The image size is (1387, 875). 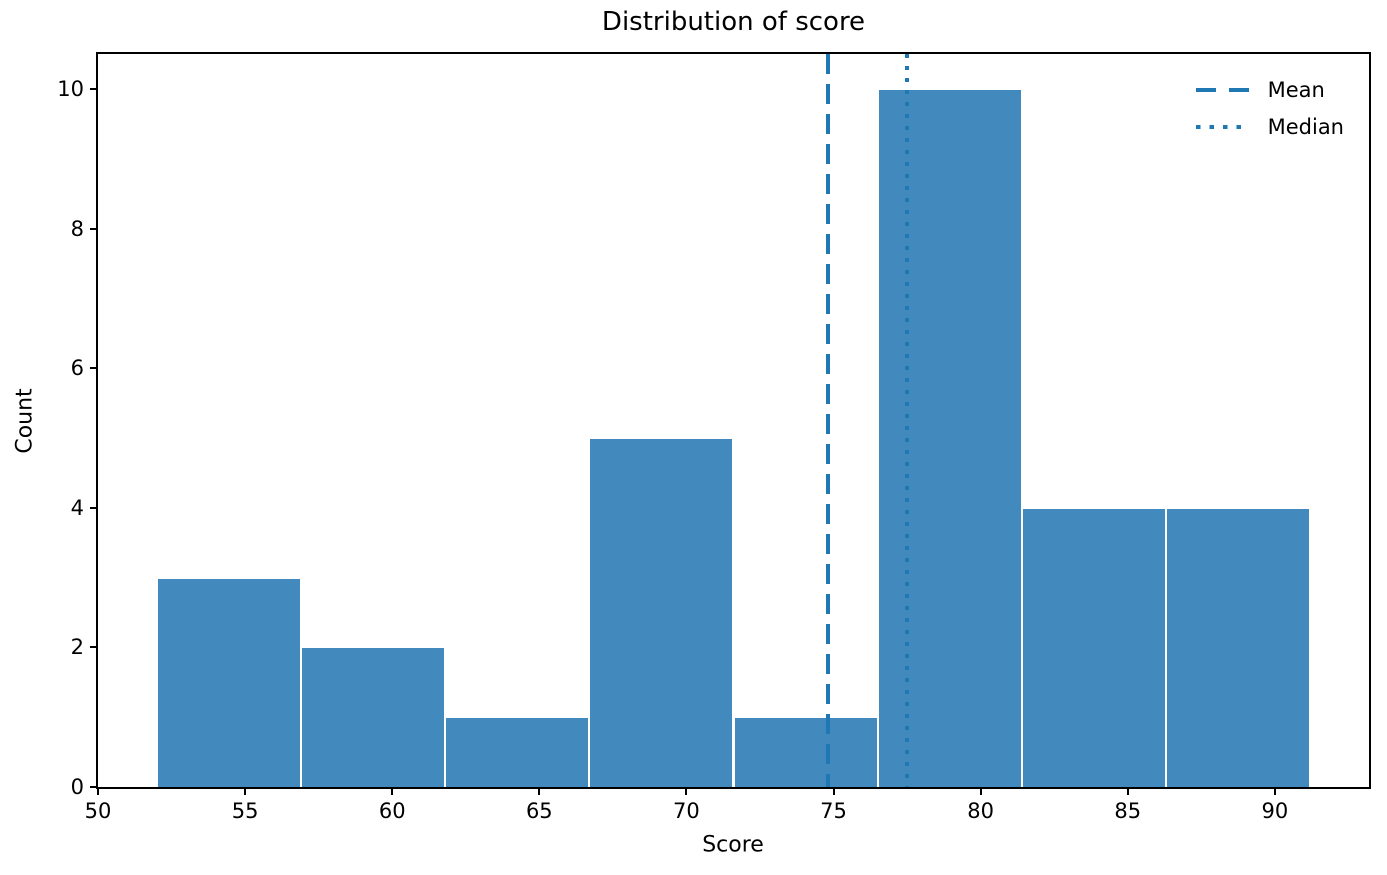 I want to click on y-tick-label: 2, so click(x=77, y=647).